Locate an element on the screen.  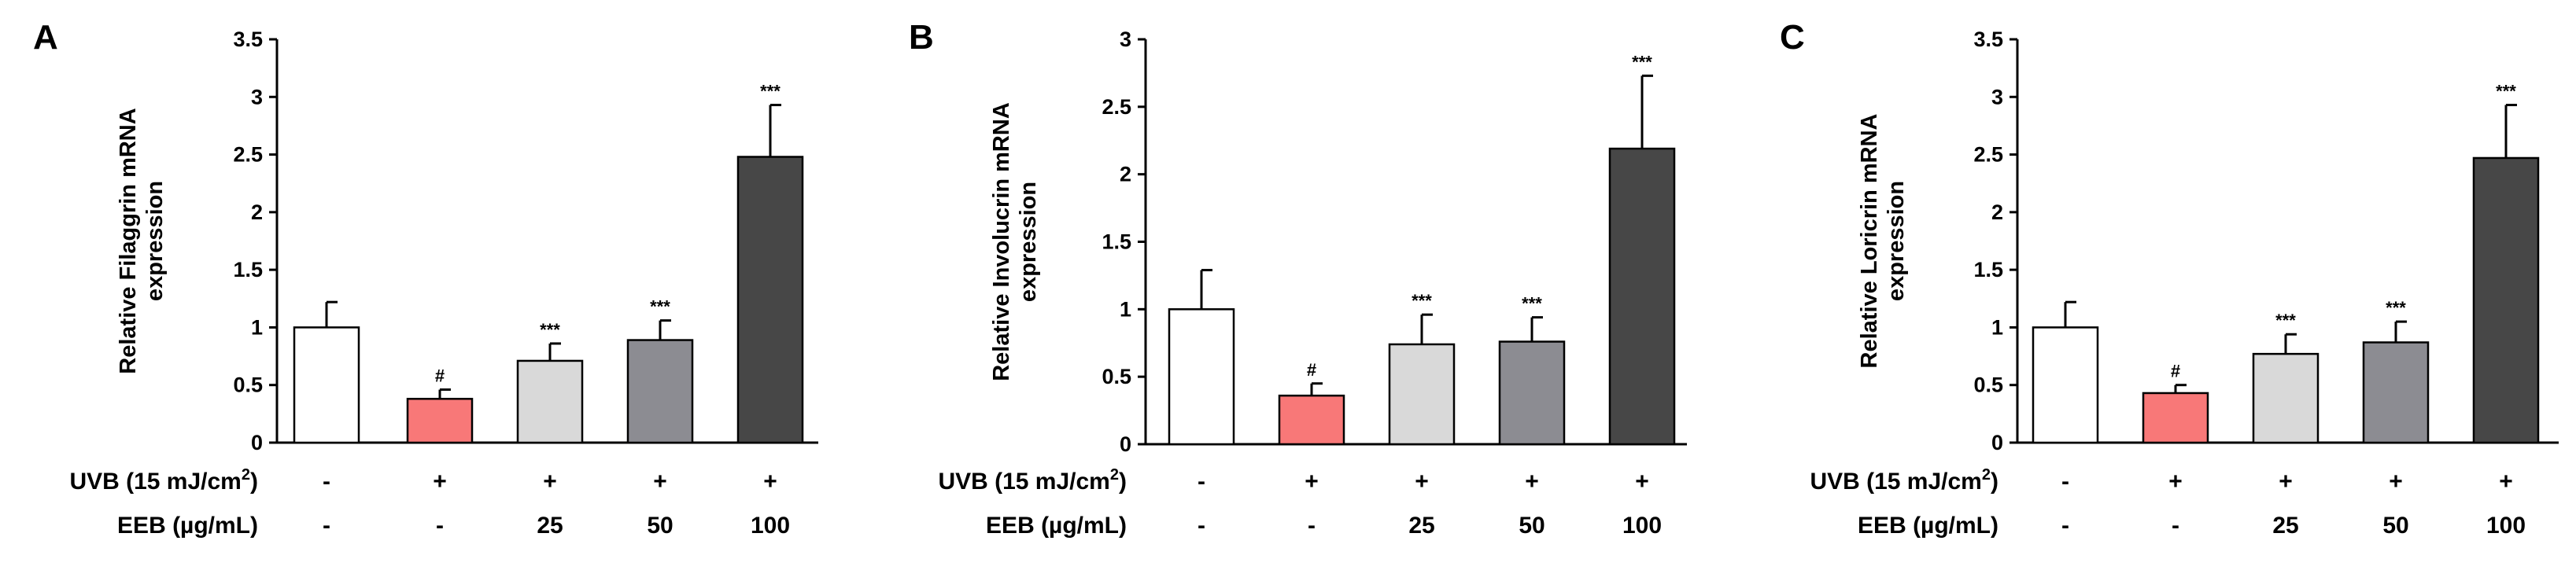
panel-letter: B is located at coordinates (922, 37).